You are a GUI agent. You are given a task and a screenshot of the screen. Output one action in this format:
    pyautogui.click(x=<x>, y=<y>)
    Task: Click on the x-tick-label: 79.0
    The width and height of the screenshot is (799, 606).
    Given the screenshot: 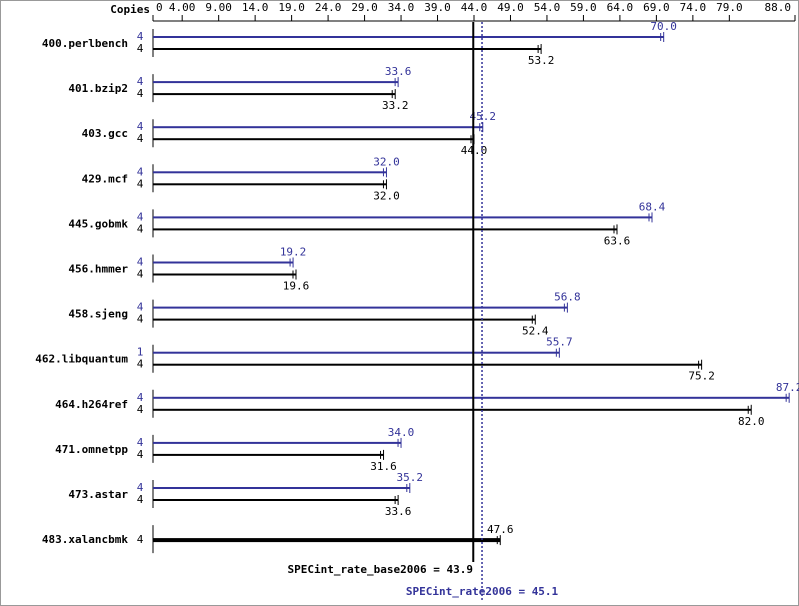 What is the action you would take?
    pyautogui.click(x=729, y=7)
    